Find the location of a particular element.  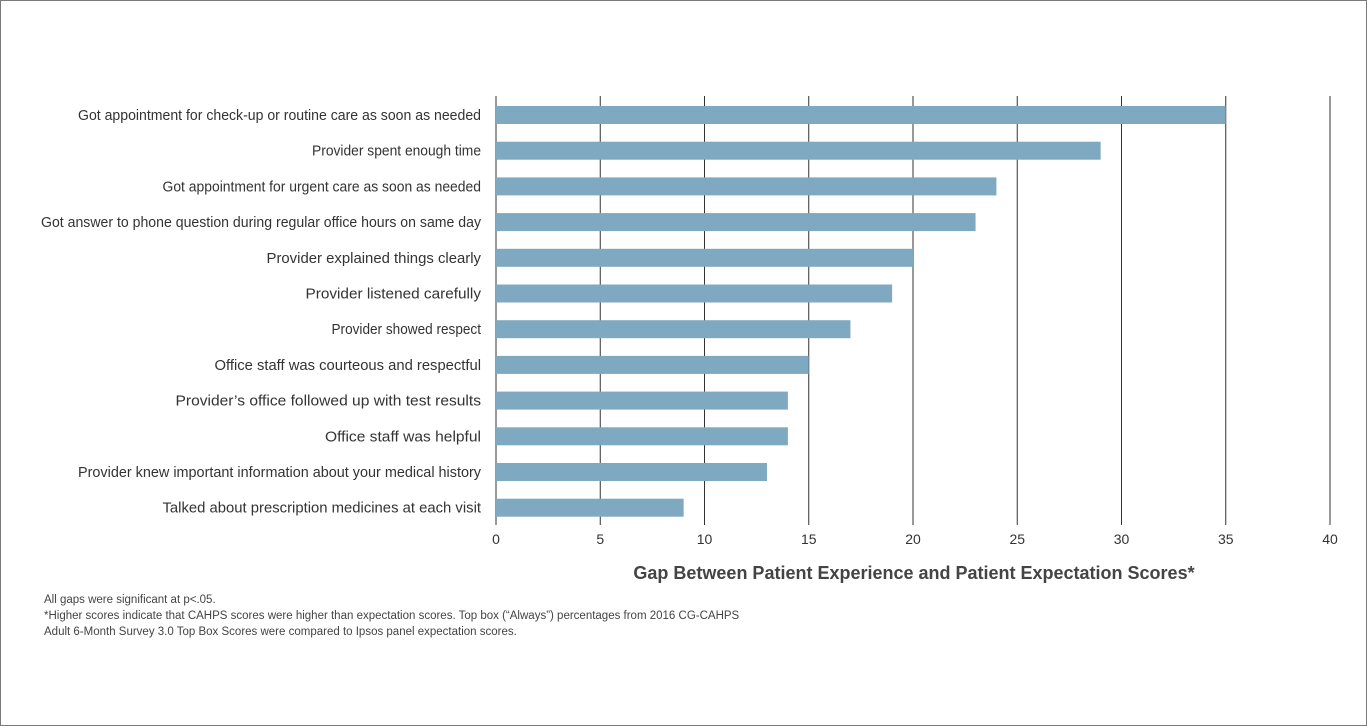

x-tick-40: 40 is located at coordinates (1330, 539).